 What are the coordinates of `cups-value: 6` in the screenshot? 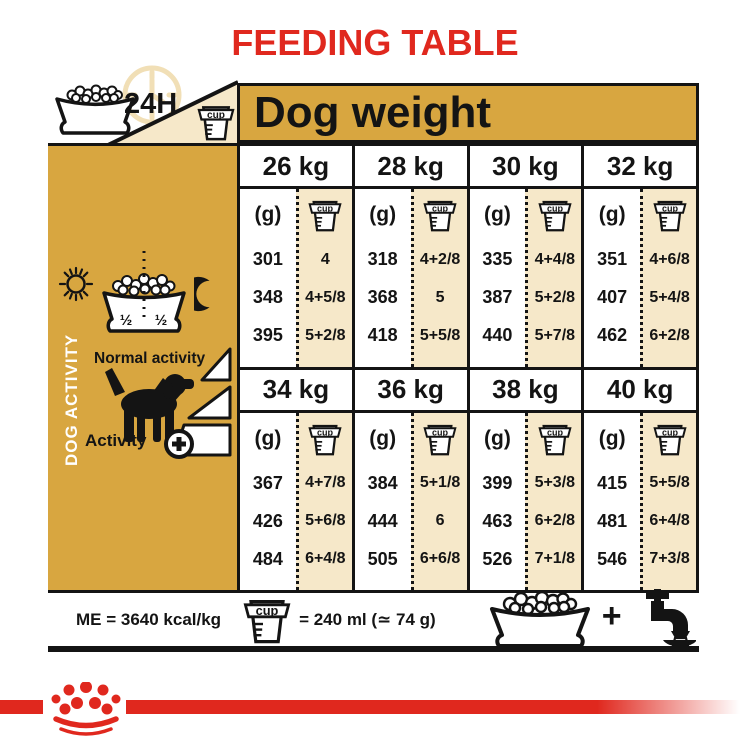 It's located at (440, 521).